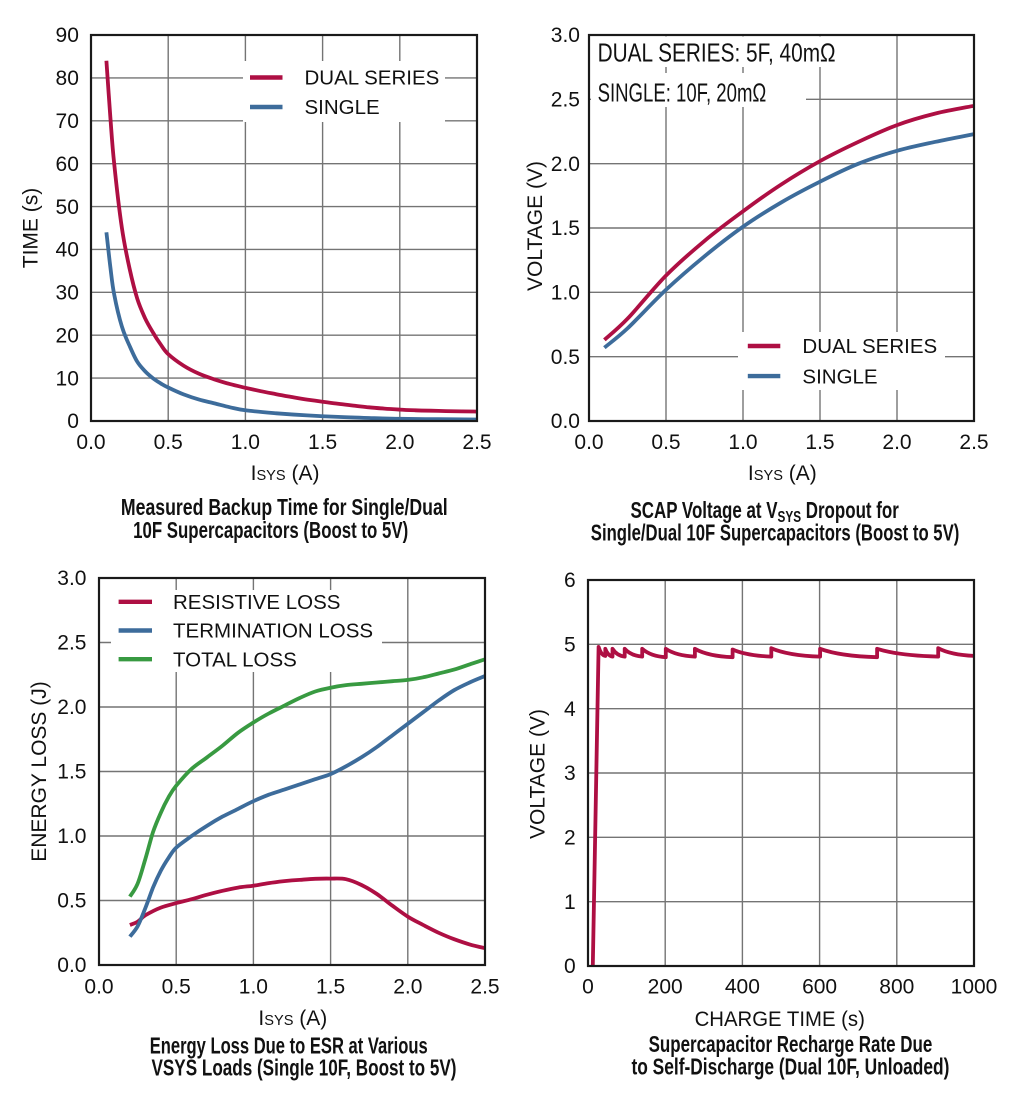  What do you see at coordinates (67, 164) in the screenshot?
I see `svg-text: 60` at bounding box center [67, 164].